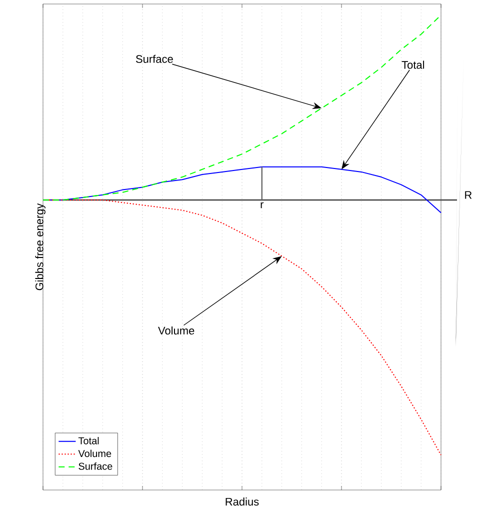 The height and width of the screenshot is (529, 480). Describe the element at coordinates (95, 466) in the screenshot. I see `legend-label: Surface` at that location.